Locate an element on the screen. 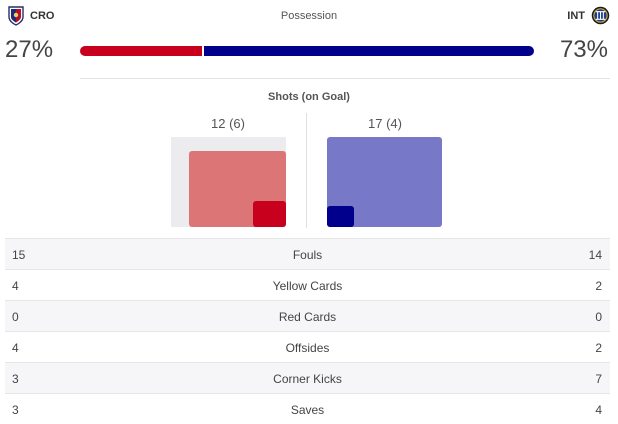 Image resolution: width=618 pixels, height=424 pixels. home-team: CRO is located at coordinates (31, 16).